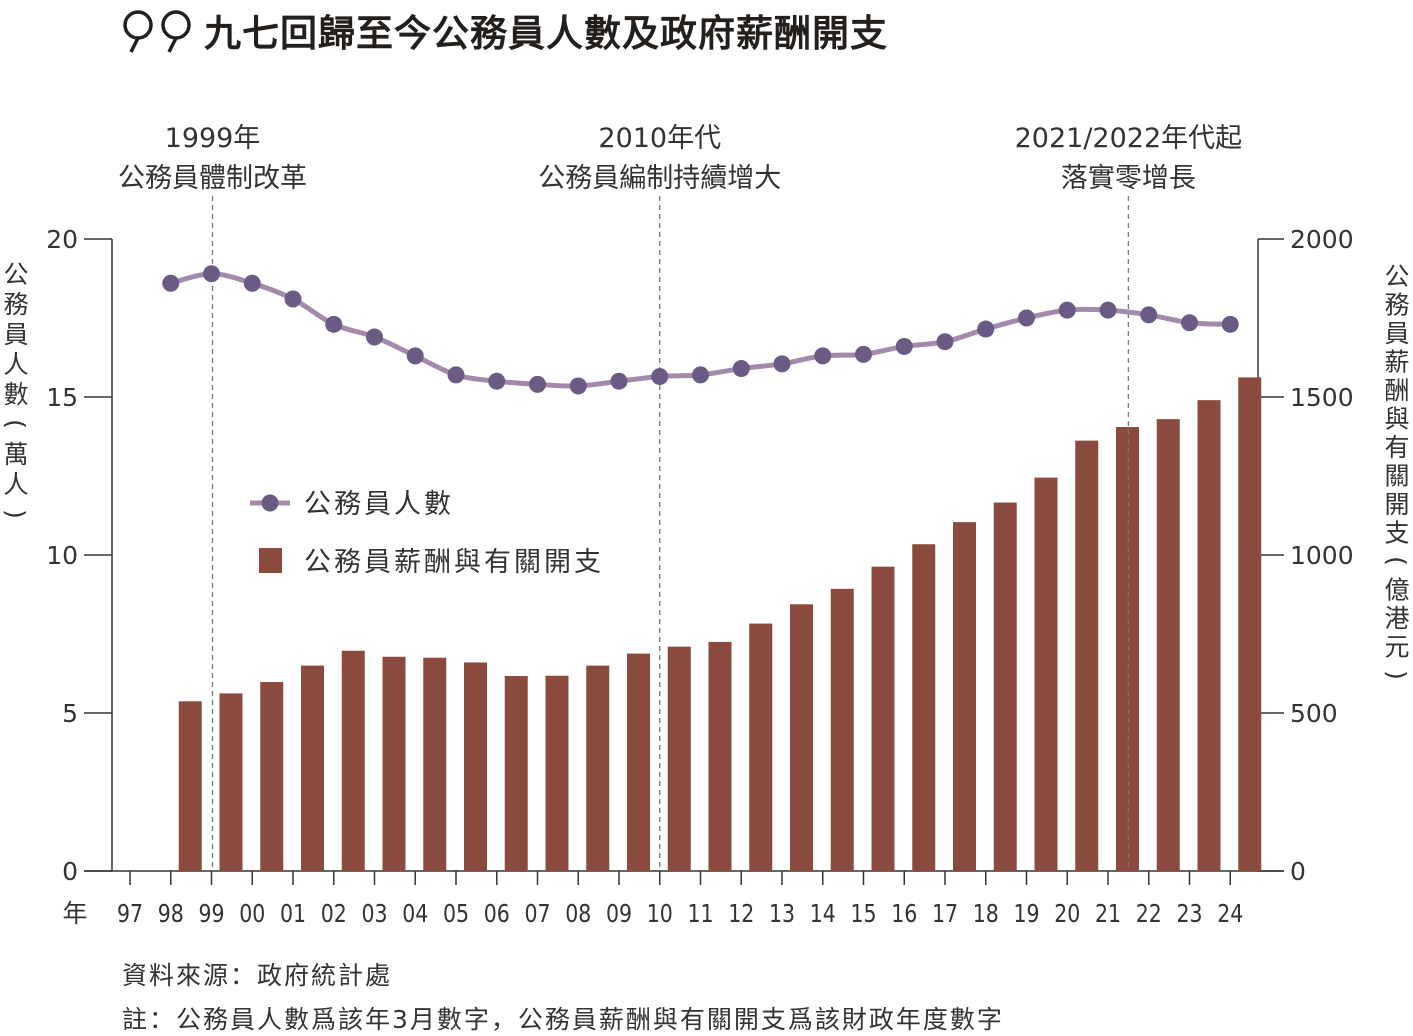  I want to click on x-tick-label: 21, so click(1108, 914).